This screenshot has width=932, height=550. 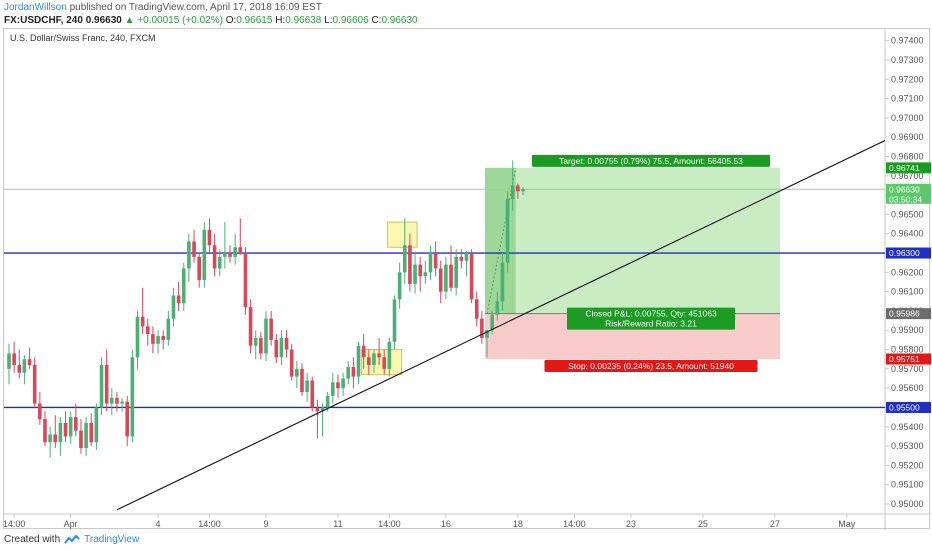 What do you see at coordinates (904, 314) in the screenshot?
I see `entry-price-tag-text: 0.95986` at bounding box center [904, 314].